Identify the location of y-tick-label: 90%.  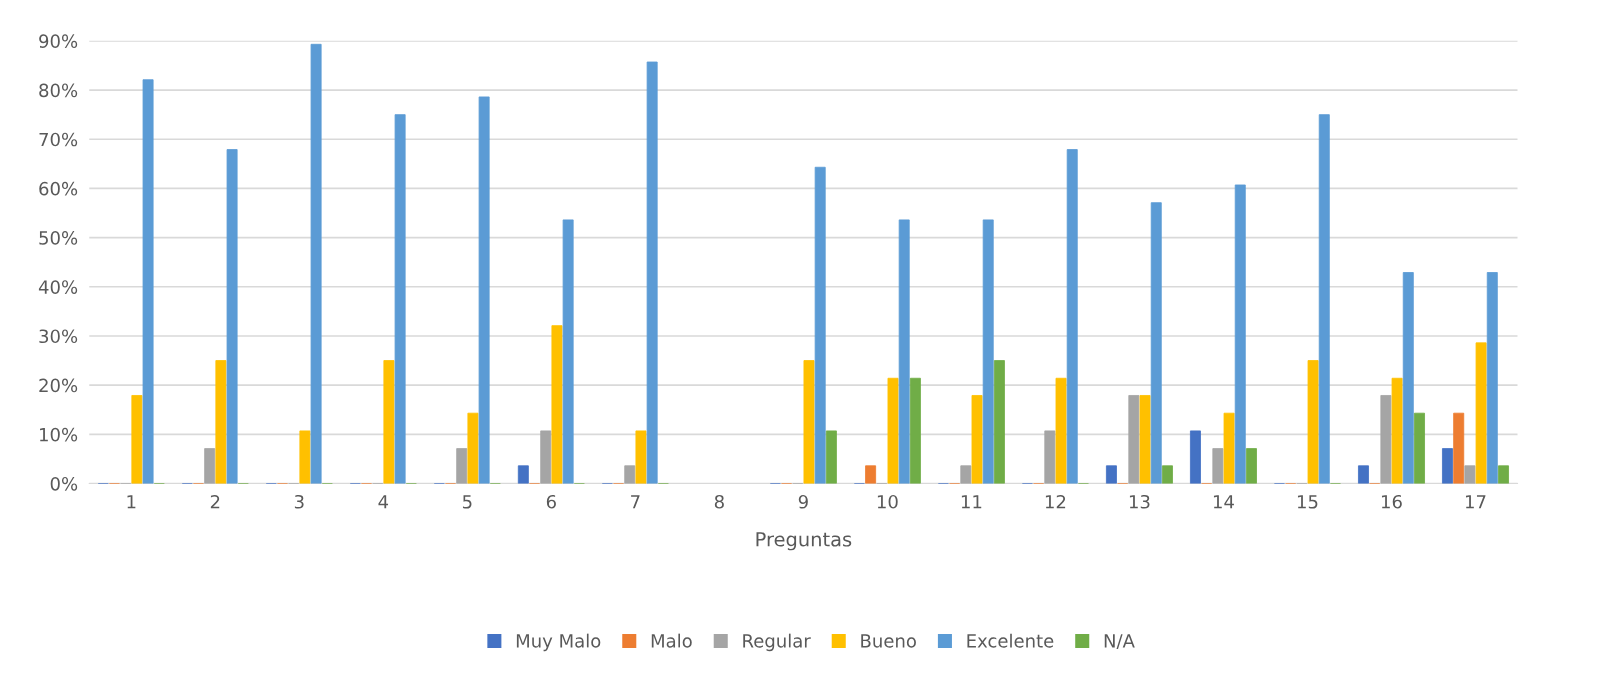
(58, 41).